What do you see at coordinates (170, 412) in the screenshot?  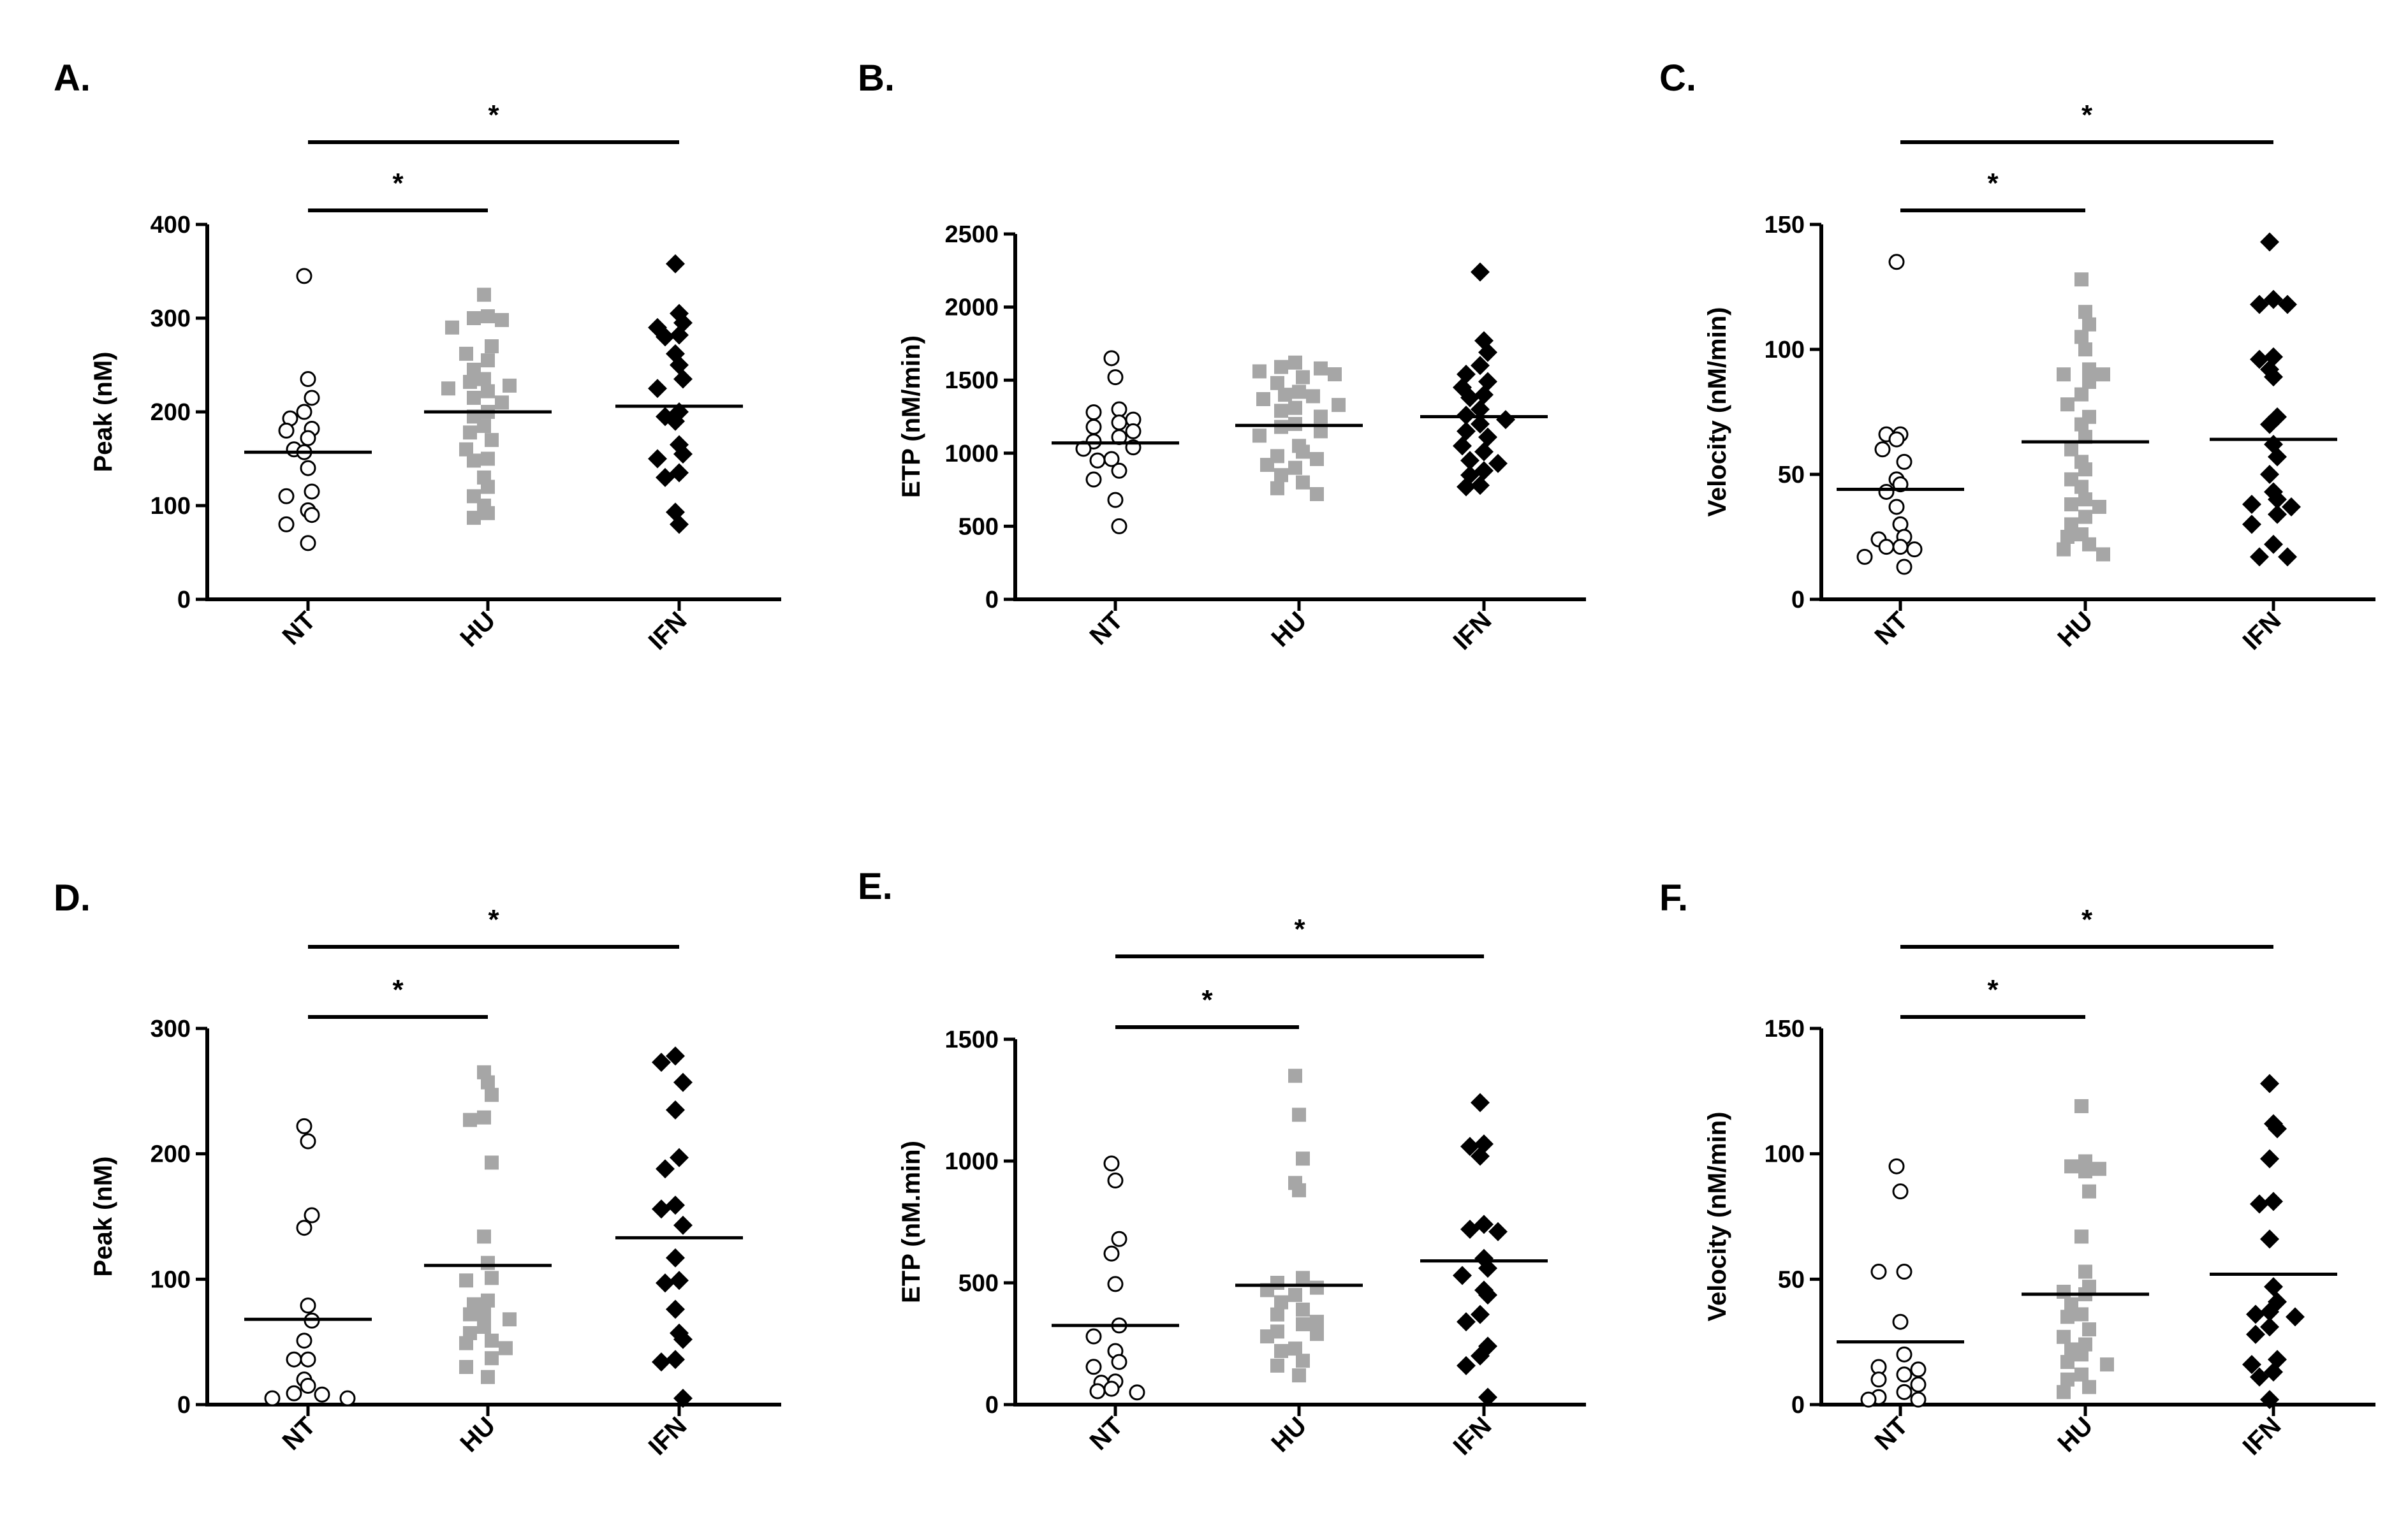 I see `y-tick-label: 200` at bounding box center [170, 412].